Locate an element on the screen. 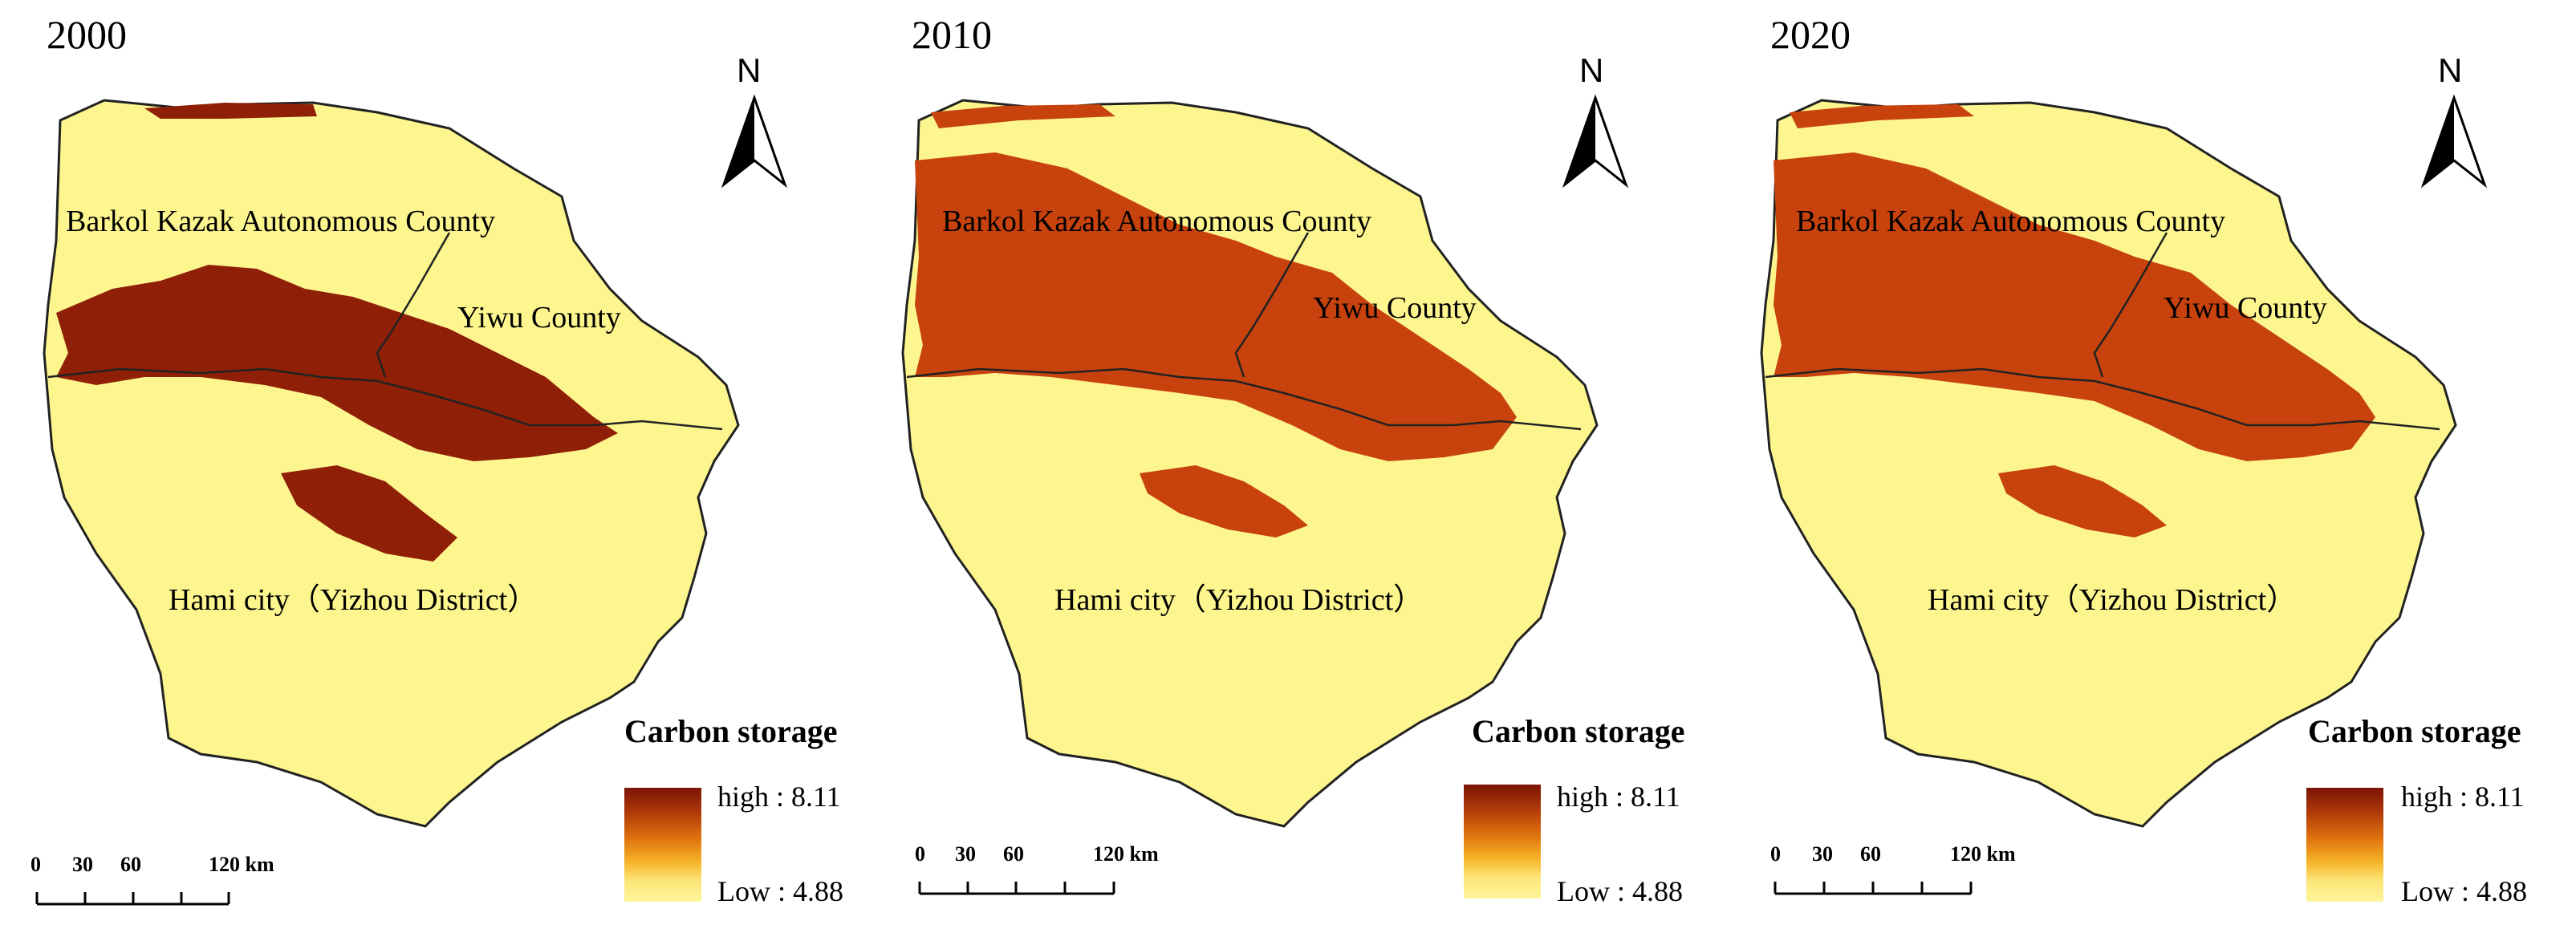 The height and width of the screenshot is (945, 2576). year-title: 2000 is located at coordinates (87, 34).